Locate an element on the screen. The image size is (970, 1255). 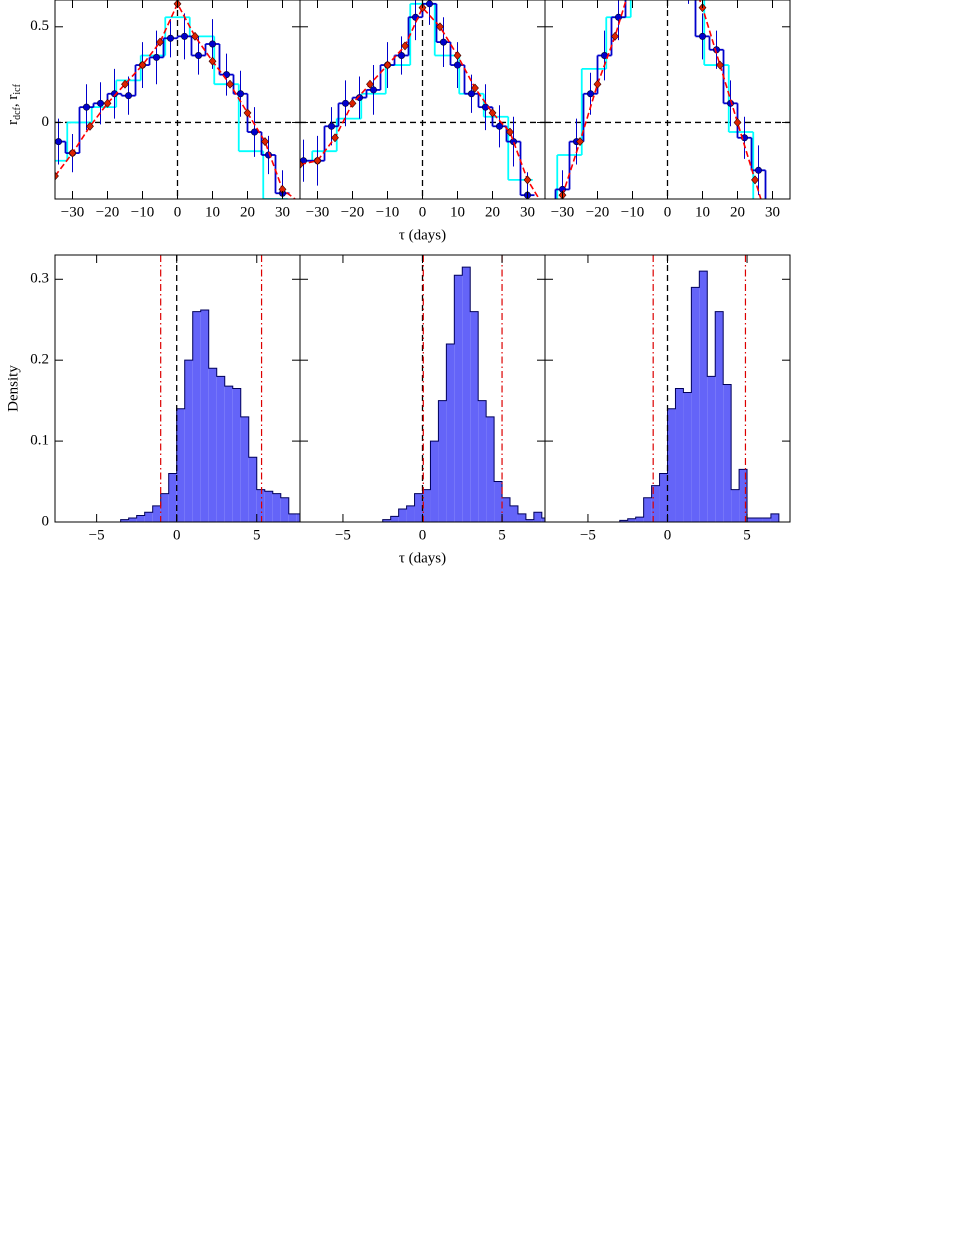
y-axis-label: Density is located at coordinates (13, 388).